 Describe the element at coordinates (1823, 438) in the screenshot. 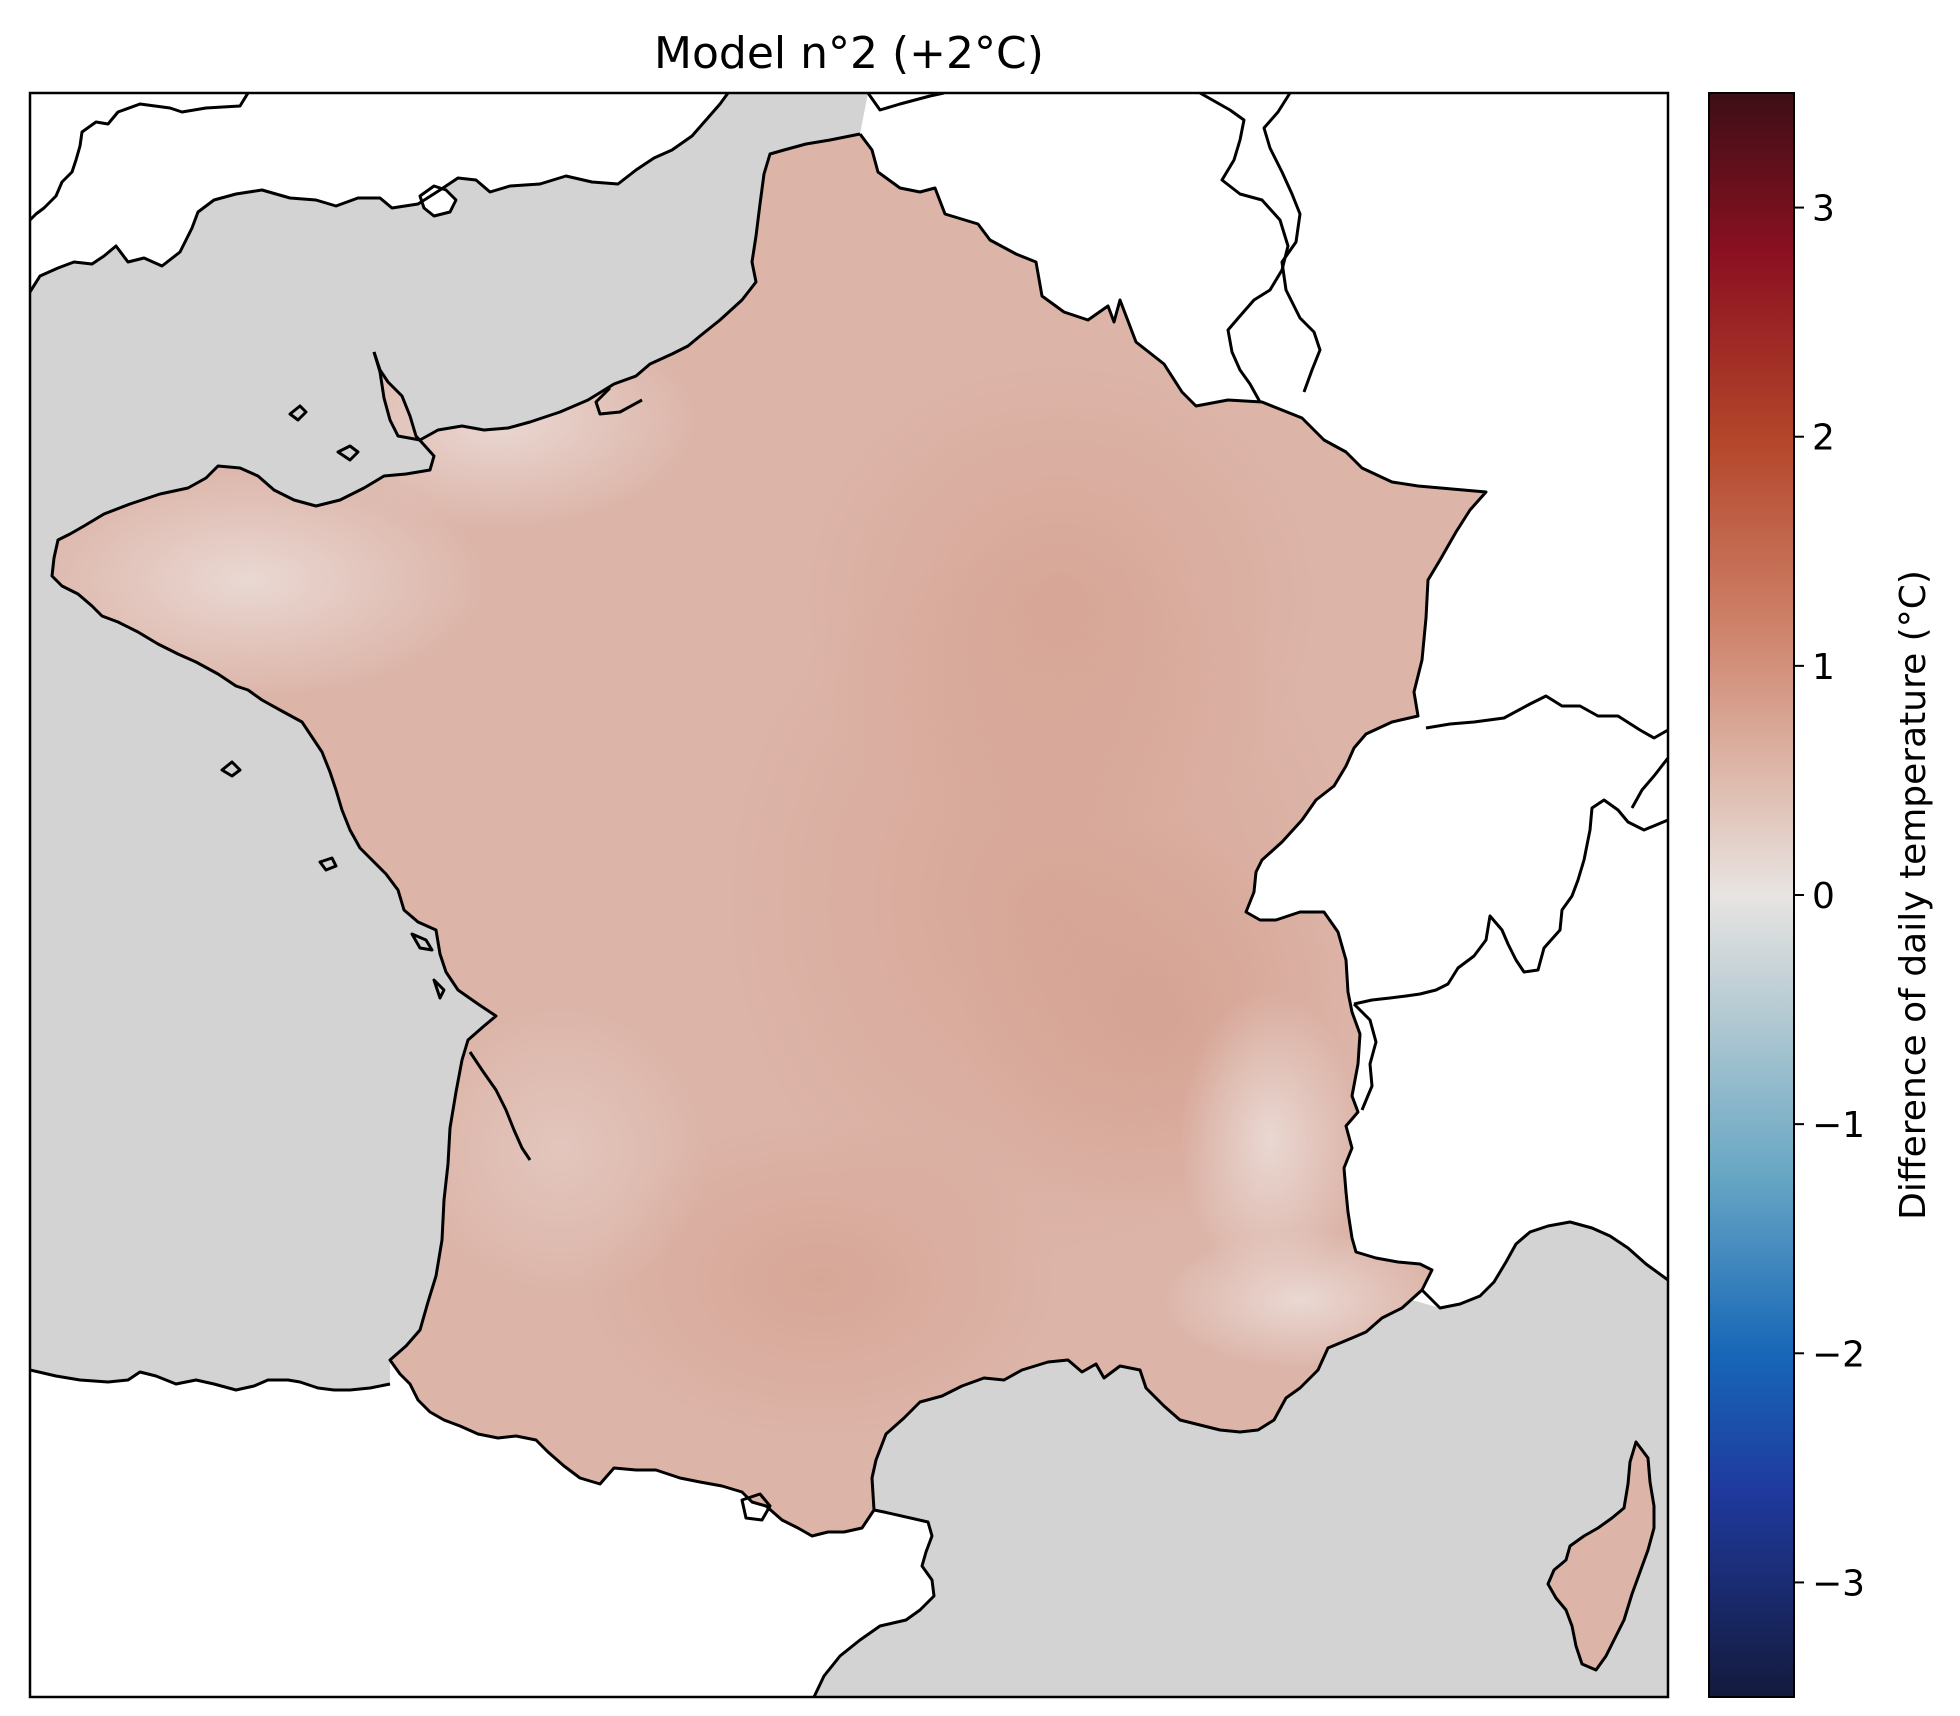

I see `colorbar-tick-label: 2` at that location.